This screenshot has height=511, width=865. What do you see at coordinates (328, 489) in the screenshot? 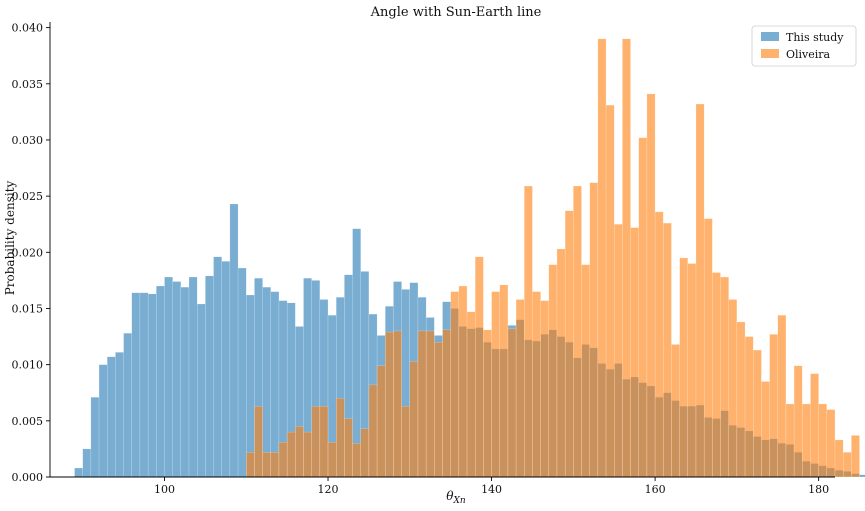
I see `x-tick-label-120: 120` at bounding box center [328, 489].